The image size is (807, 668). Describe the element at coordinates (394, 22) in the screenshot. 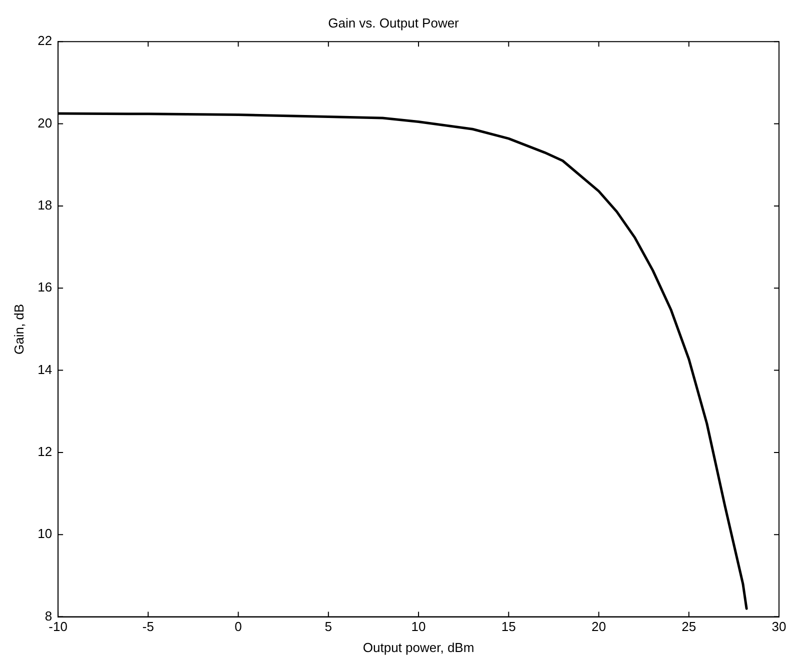

I see `chart-title: Gain vs. Output Power` at that location.